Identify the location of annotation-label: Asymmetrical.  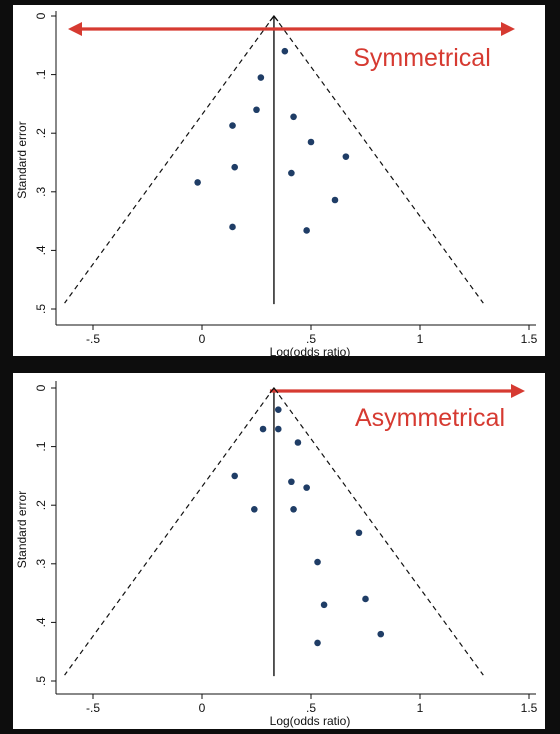
(430, 418).